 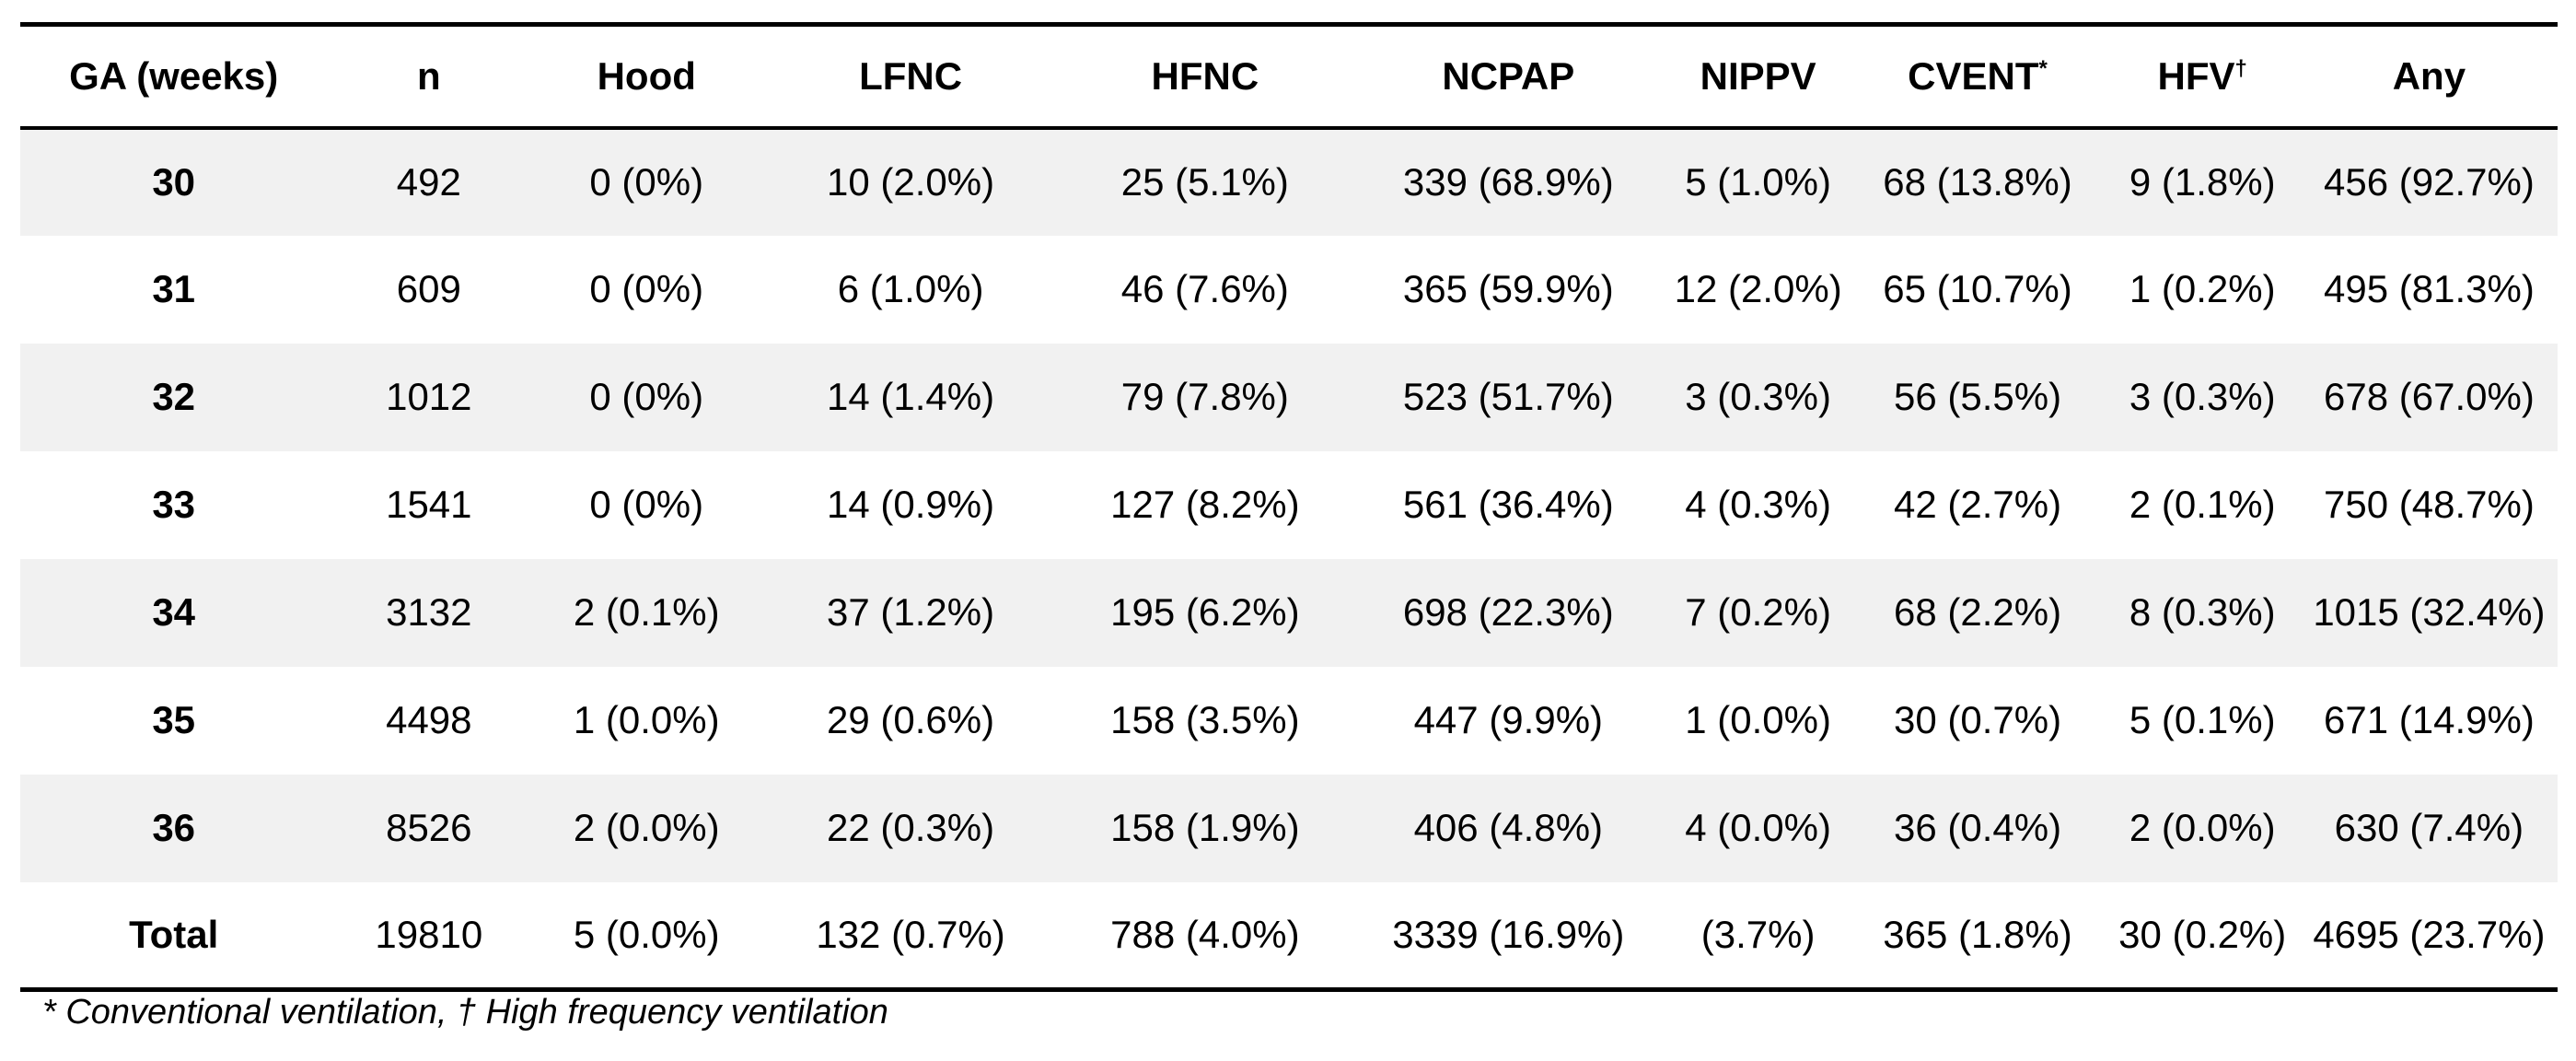 I want to click on table-cell: 630 (7.4%), so click(x=2429, y=827).